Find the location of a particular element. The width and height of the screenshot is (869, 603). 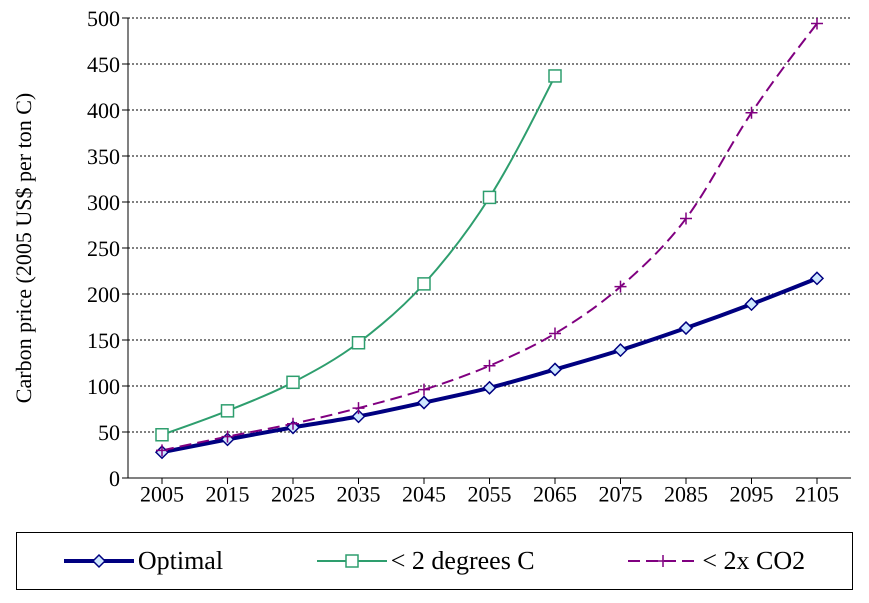

y-tick-label: 200 is located at coordinates (103, 294).